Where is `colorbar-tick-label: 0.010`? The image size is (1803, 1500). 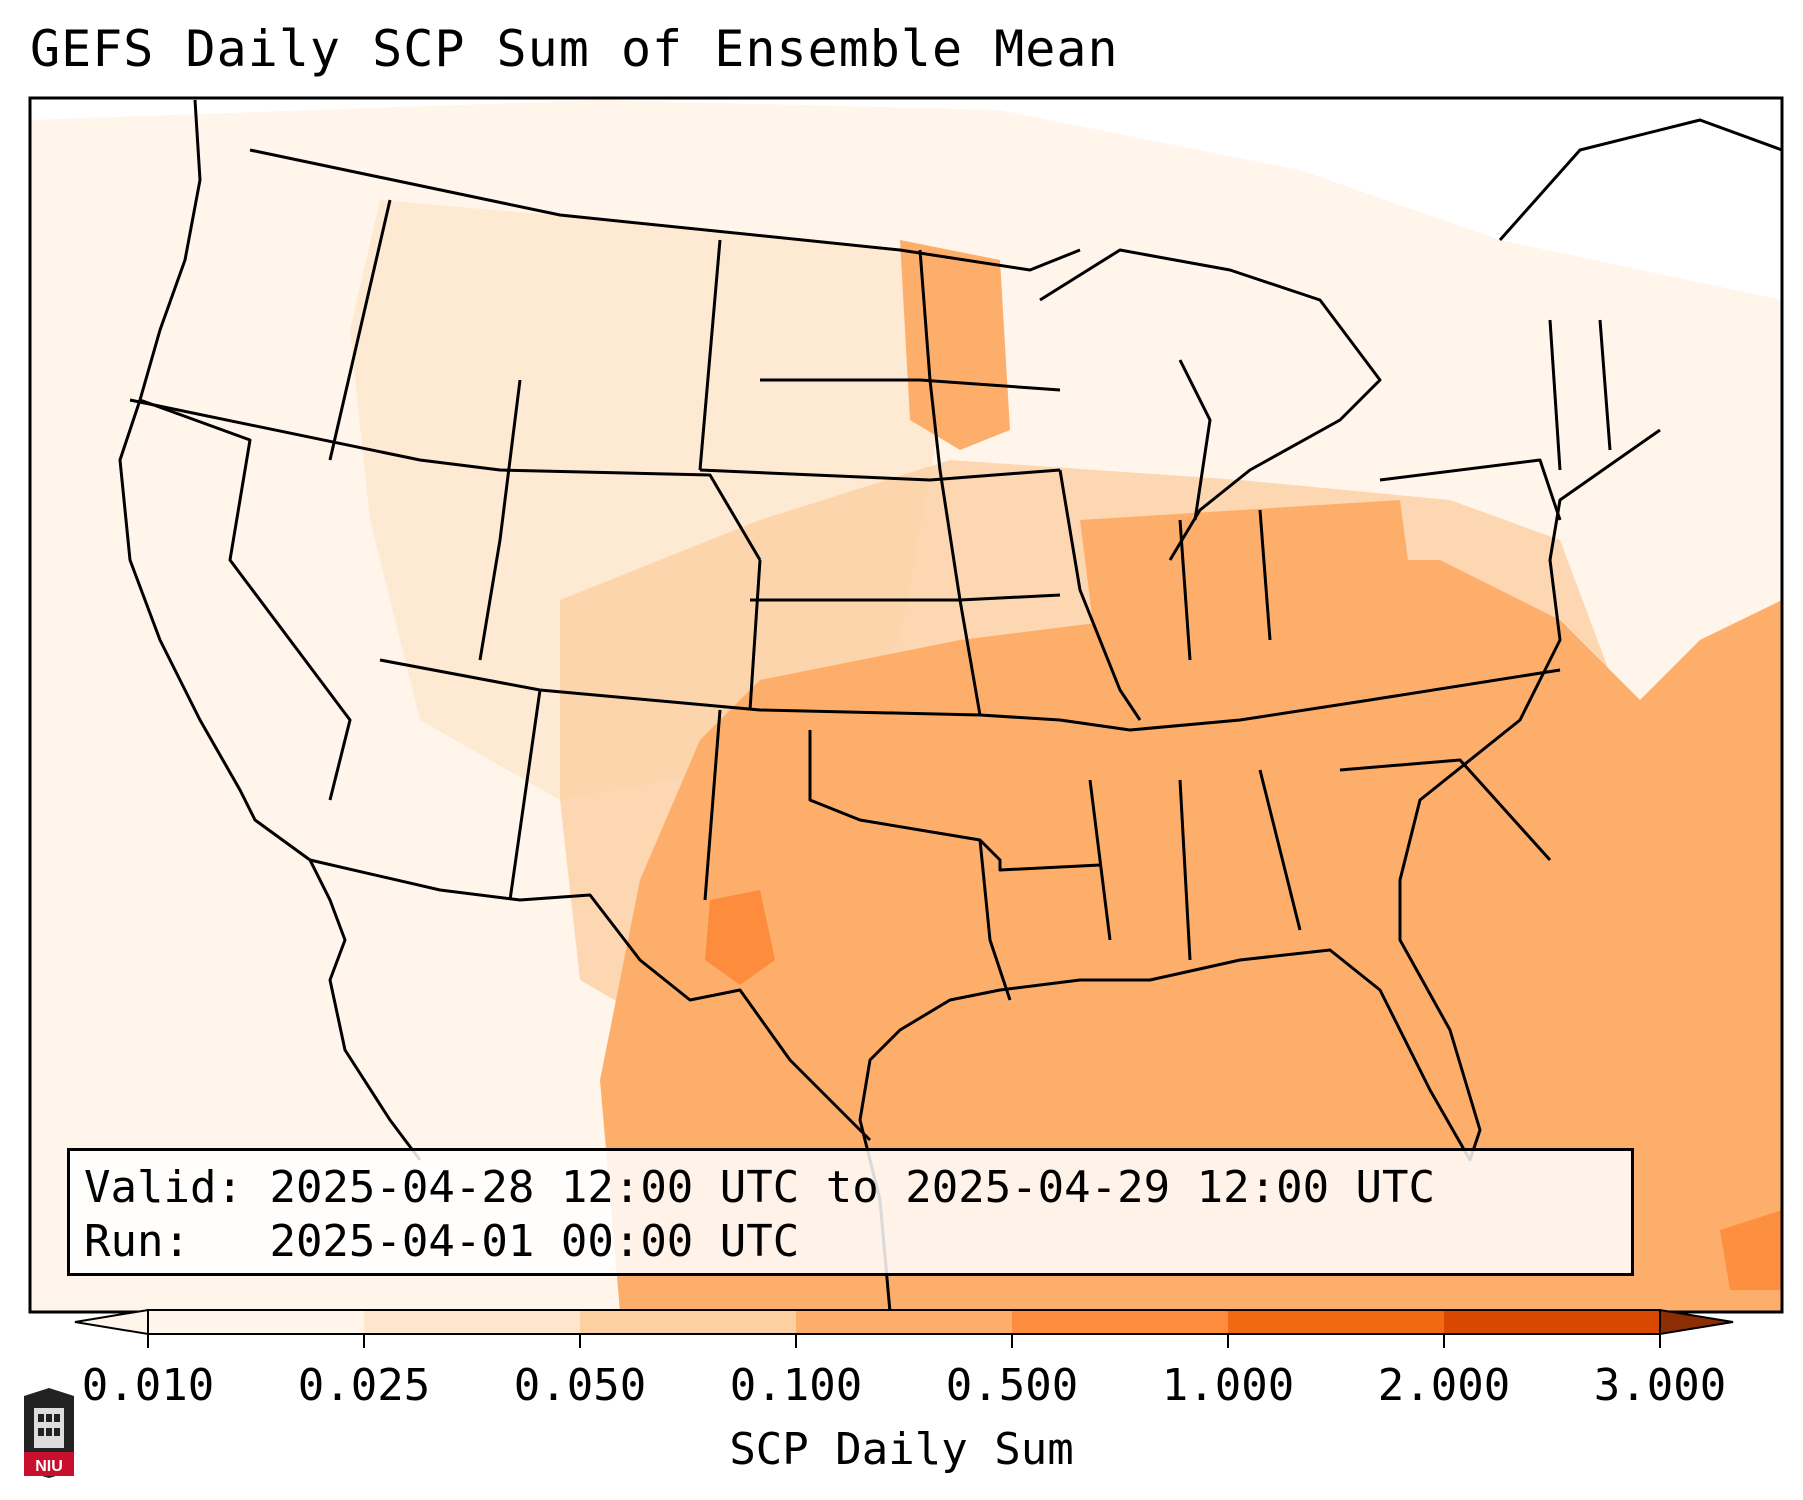 colorbar-tick-label: 0.010 is located at coordinates (148, 1385).